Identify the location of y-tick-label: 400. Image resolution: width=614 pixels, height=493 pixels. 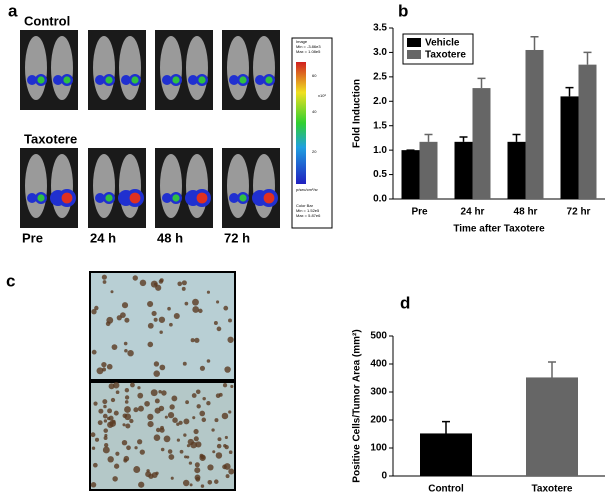
(378, 364).